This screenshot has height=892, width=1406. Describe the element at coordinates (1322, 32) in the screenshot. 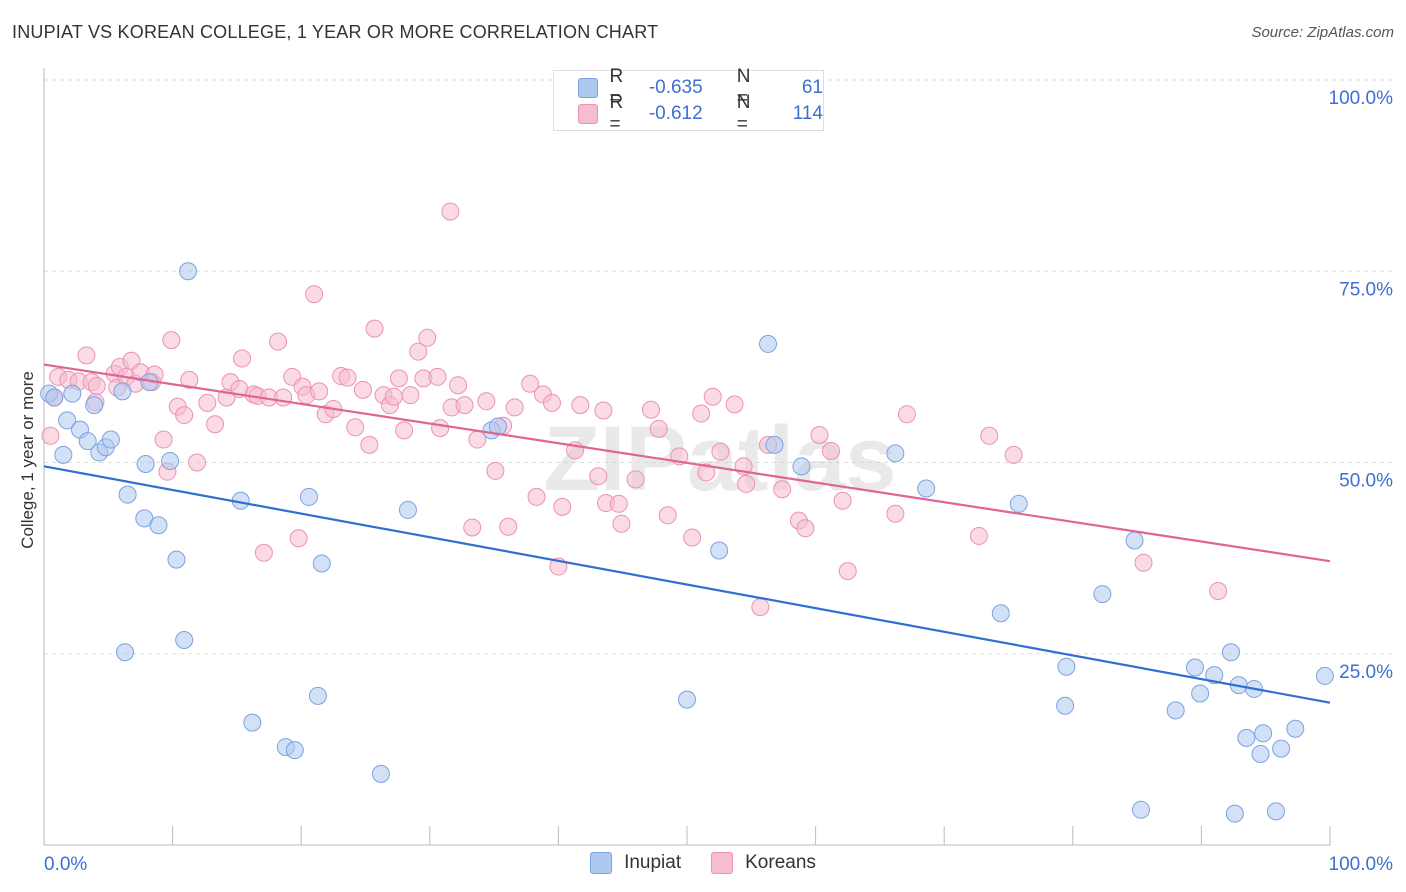

I see `source-label: Source: ZipAtlas.com` at that location.